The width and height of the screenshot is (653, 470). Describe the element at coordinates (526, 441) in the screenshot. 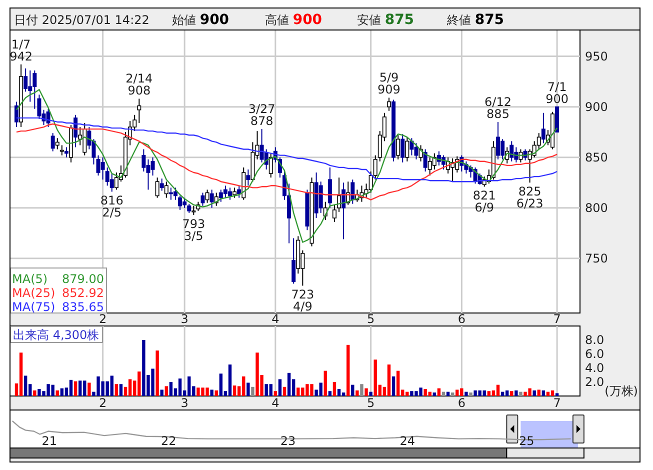

I see `x-tick-label: 25` at that location.